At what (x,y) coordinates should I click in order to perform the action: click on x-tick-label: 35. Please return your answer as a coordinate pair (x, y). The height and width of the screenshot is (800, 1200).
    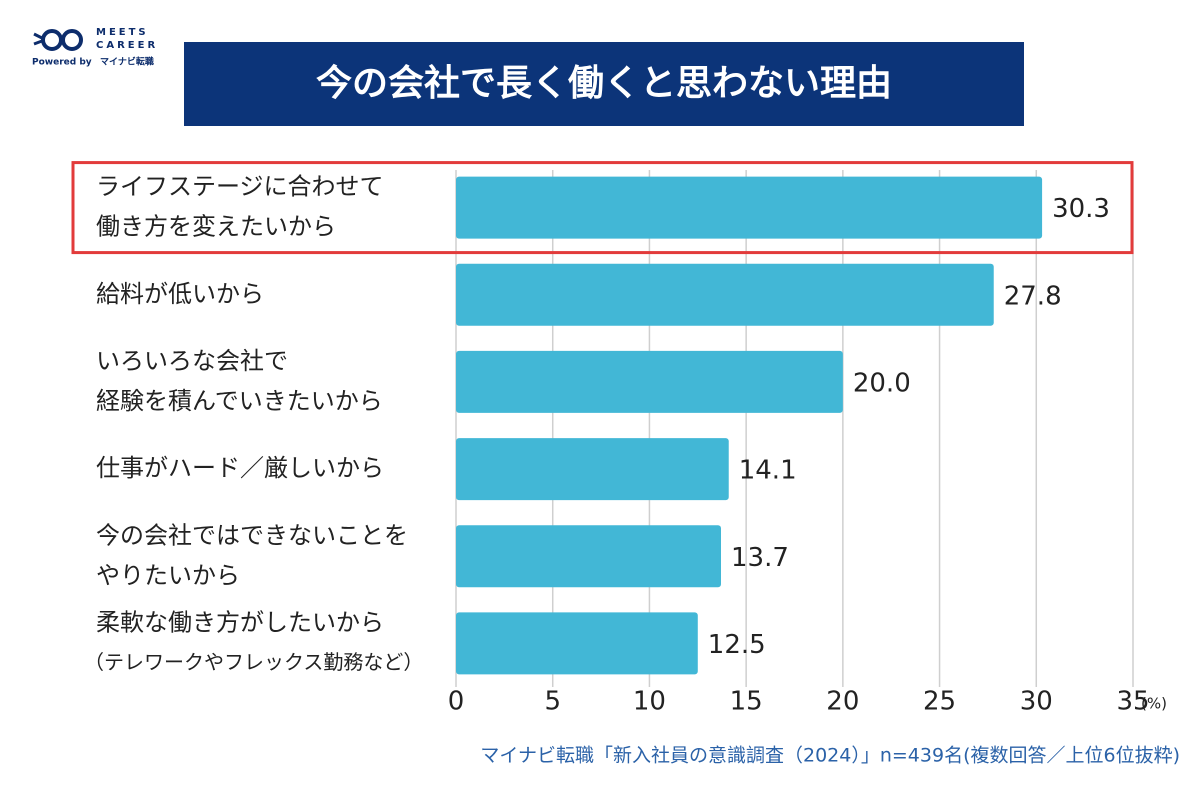
    Looking at the image, I should click on (1132, 702).